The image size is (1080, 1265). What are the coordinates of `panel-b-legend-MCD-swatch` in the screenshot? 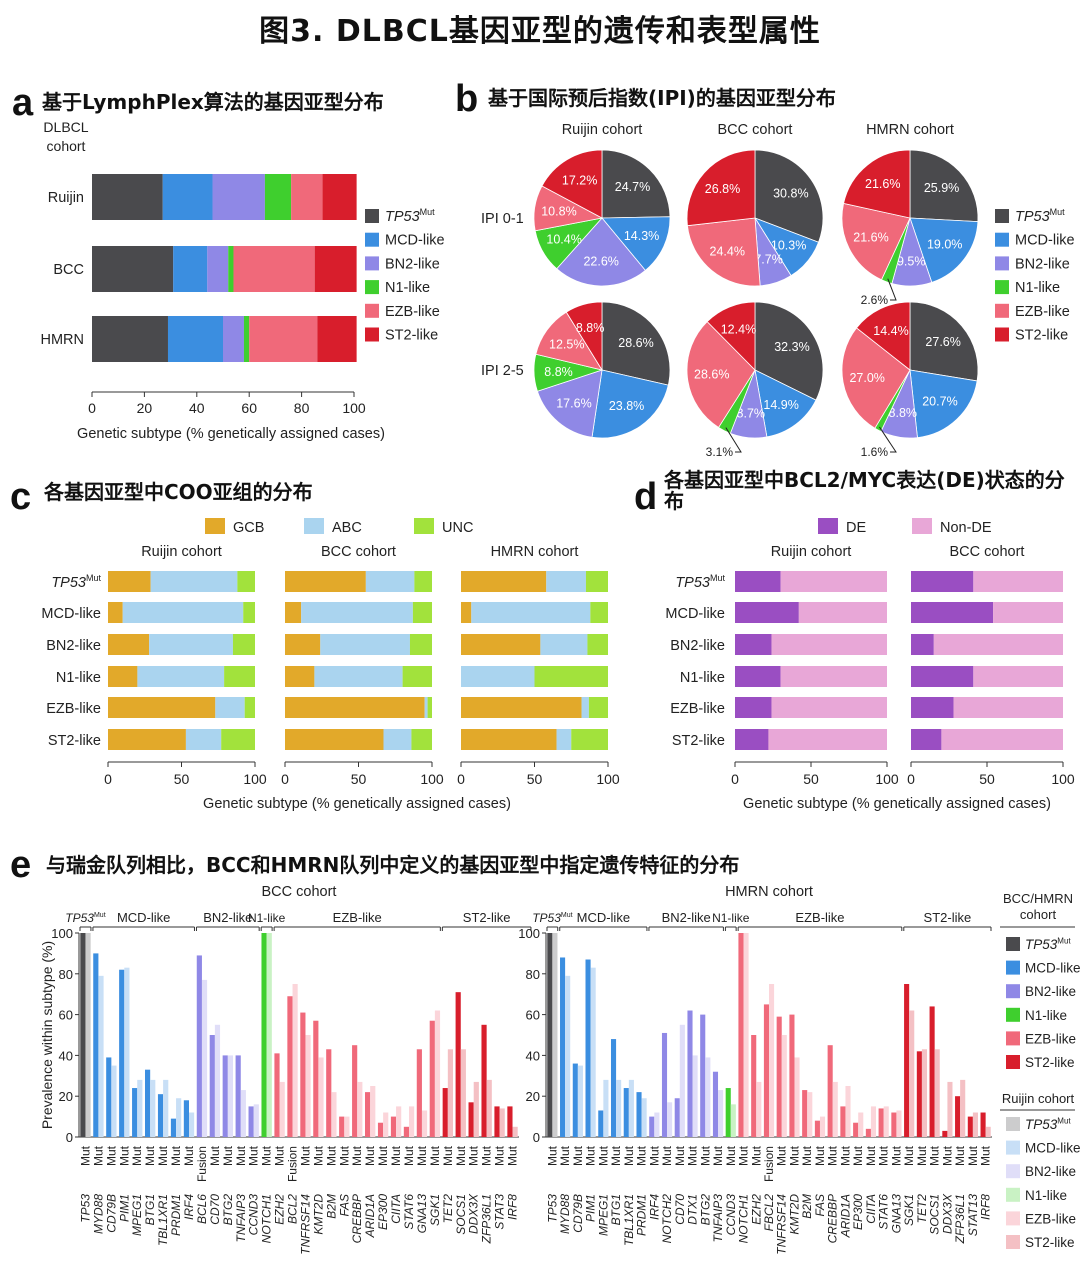 It's located at (1002, 239).